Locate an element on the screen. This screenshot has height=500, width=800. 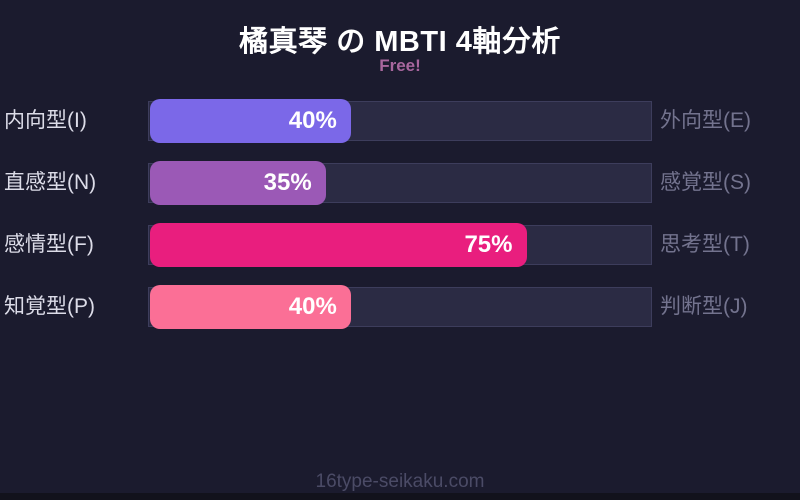
bar-value-label: 35% is located at coordinates (287, 182).